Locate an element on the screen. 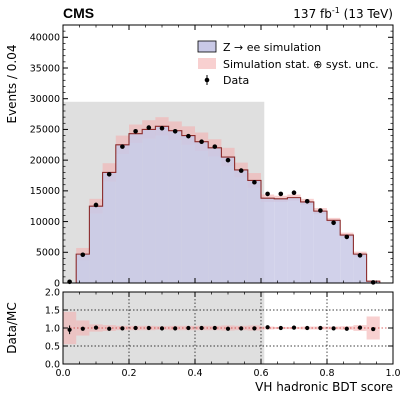  y-tick-label: 10000 is located at coordinates (45, 222).